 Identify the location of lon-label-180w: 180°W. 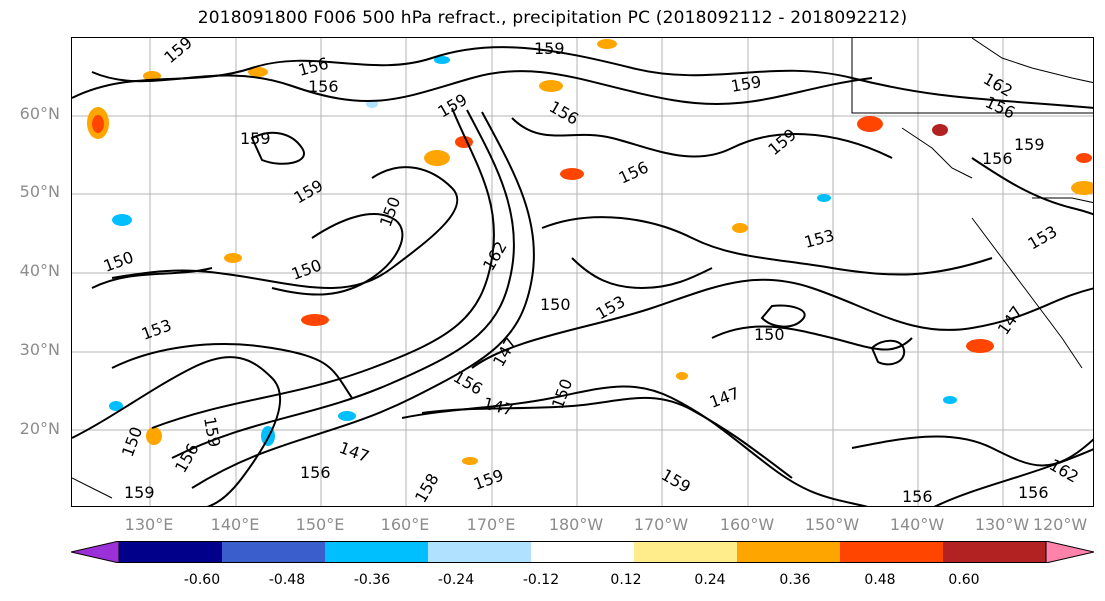
(576, 524).